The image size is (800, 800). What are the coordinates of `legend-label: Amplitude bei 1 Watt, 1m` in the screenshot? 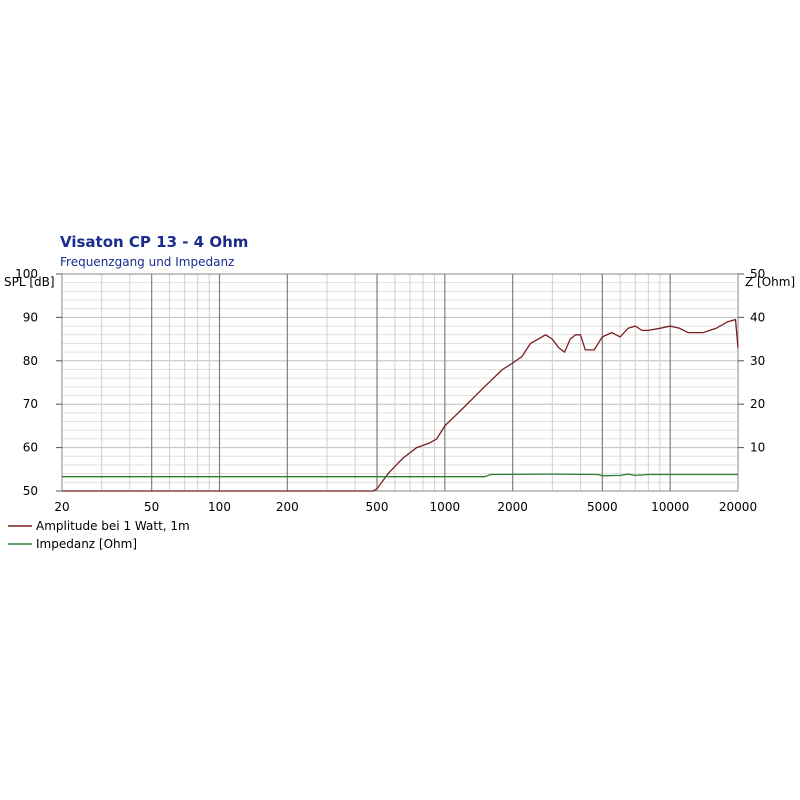 It's located at (113, 526).